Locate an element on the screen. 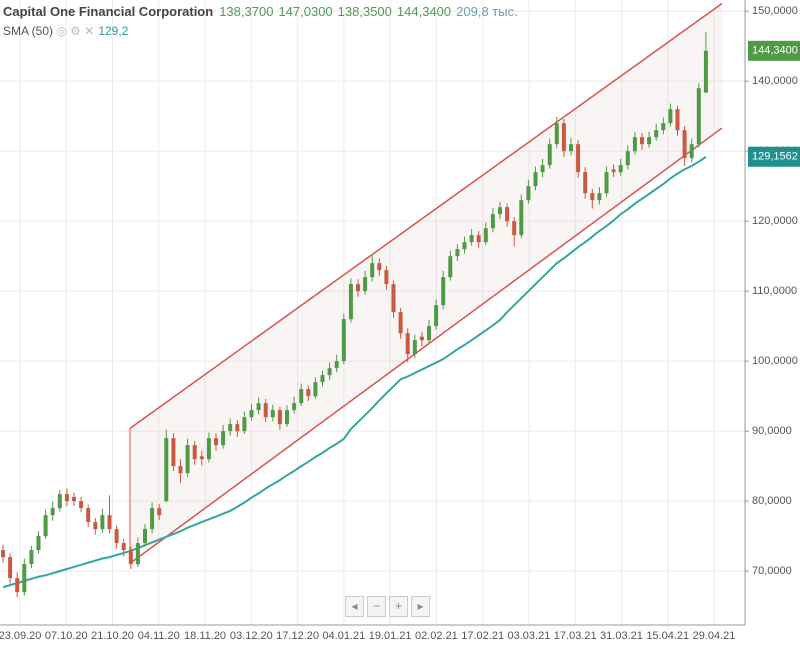 This screenshot has width=800, height=647. x-tick-label: 18.11.20 is located at coordinates (205, 636).